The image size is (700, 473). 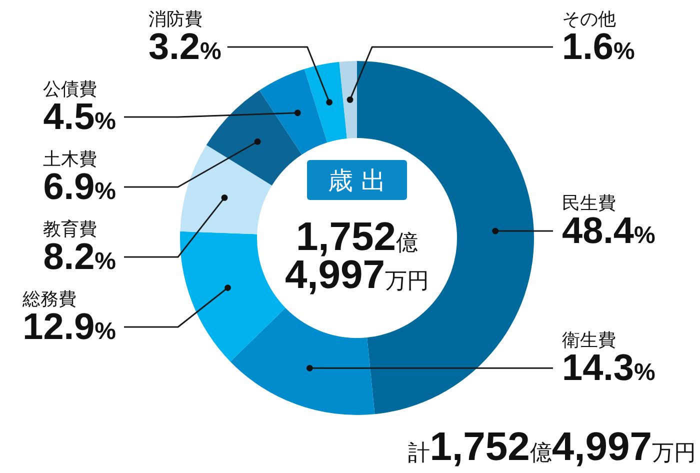 What do you see at coordinates (552, 447) in the screenshot?
I see `text: 計1,752億4,997万円` at bounding box center [552, 447].